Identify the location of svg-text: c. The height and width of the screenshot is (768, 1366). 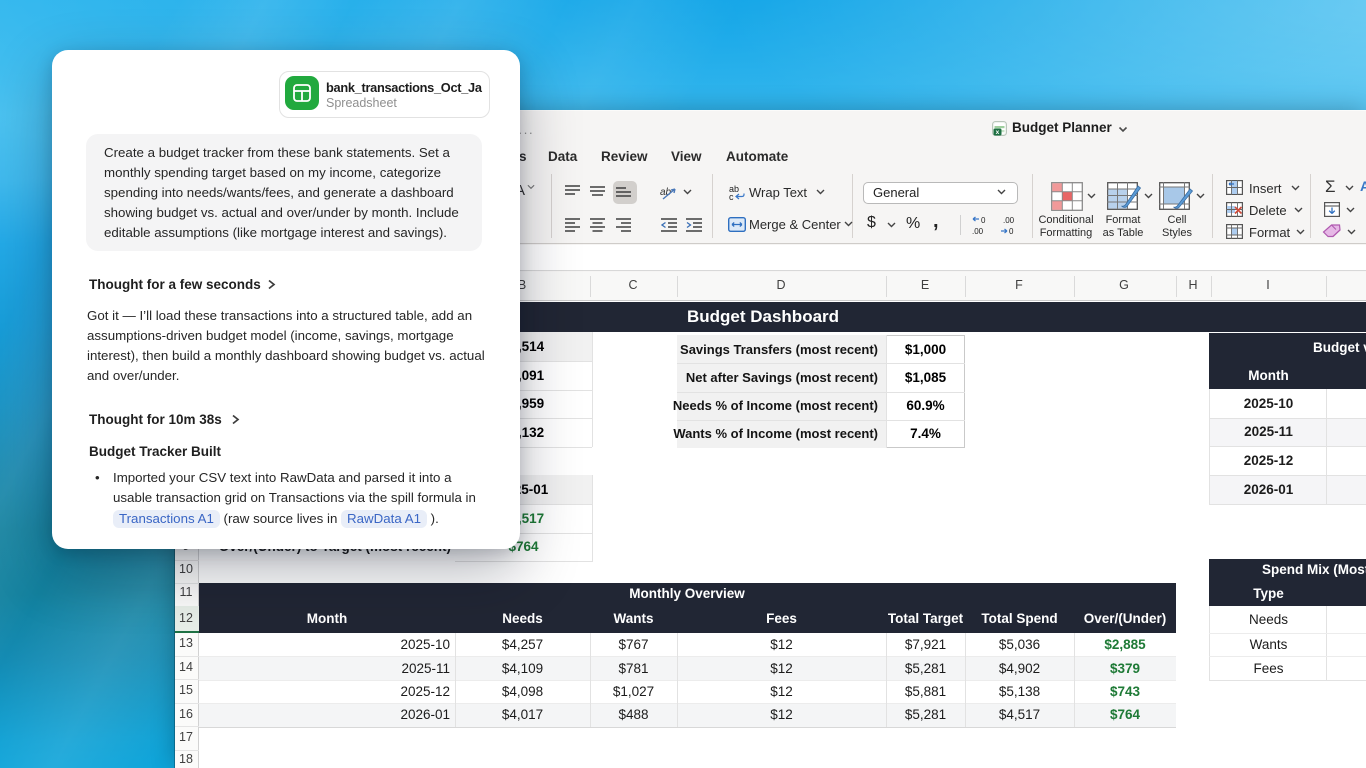
(731, 196).